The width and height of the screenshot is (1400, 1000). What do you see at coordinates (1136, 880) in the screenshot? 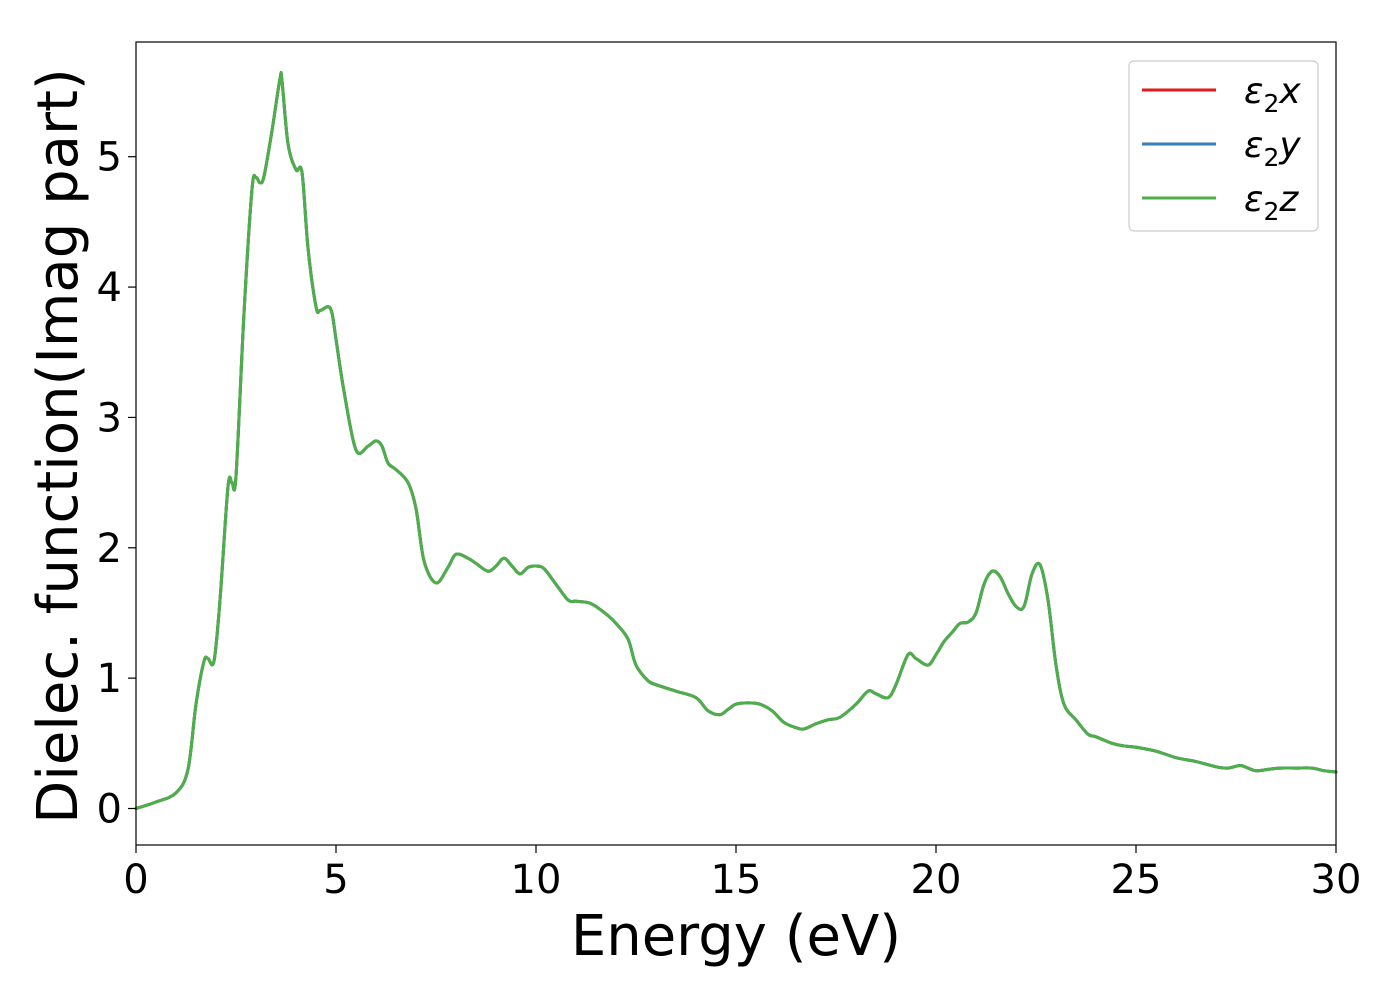
I see `x-tick-label: 25` at bounding box center [1136, 880].